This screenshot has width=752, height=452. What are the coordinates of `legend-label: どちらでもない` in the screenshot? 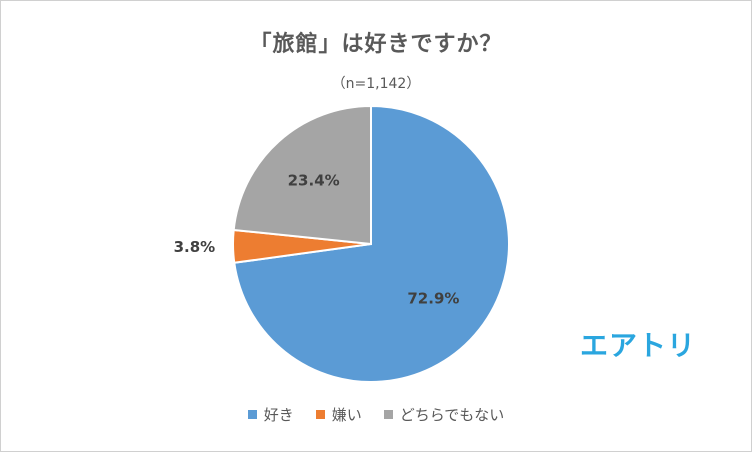 It's located at (452, 415).